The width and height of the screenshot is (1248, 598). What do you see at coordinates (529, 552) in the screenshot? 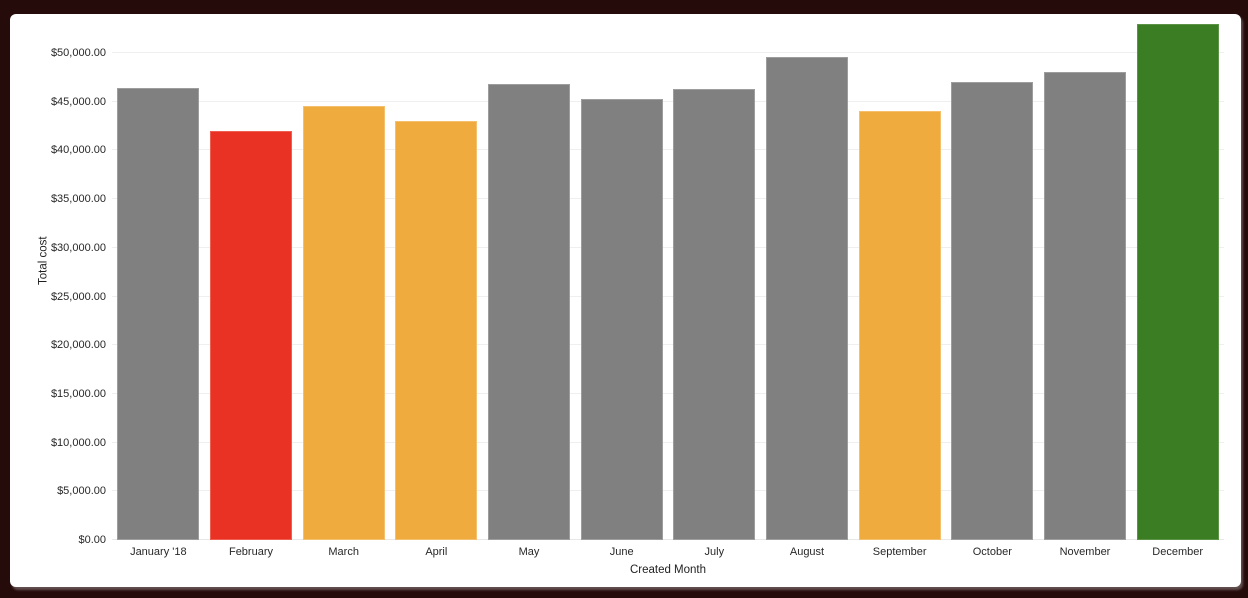
I see `x-tick-label: May` at bounding box center [529, 552].